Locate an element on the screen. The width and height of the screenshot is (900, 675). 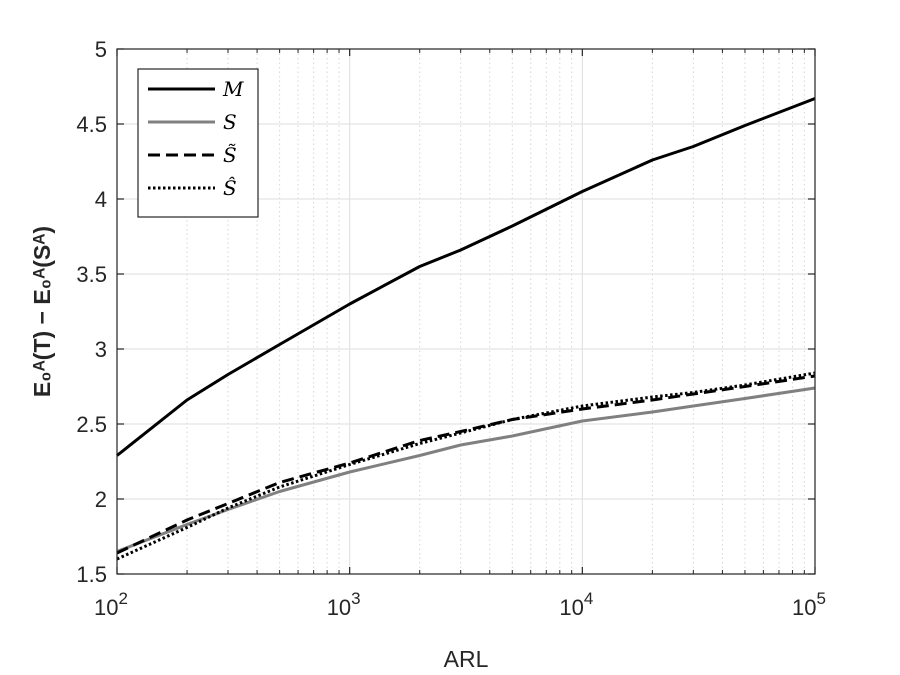
legend-label-1: M is located at coordinates (233, 89).